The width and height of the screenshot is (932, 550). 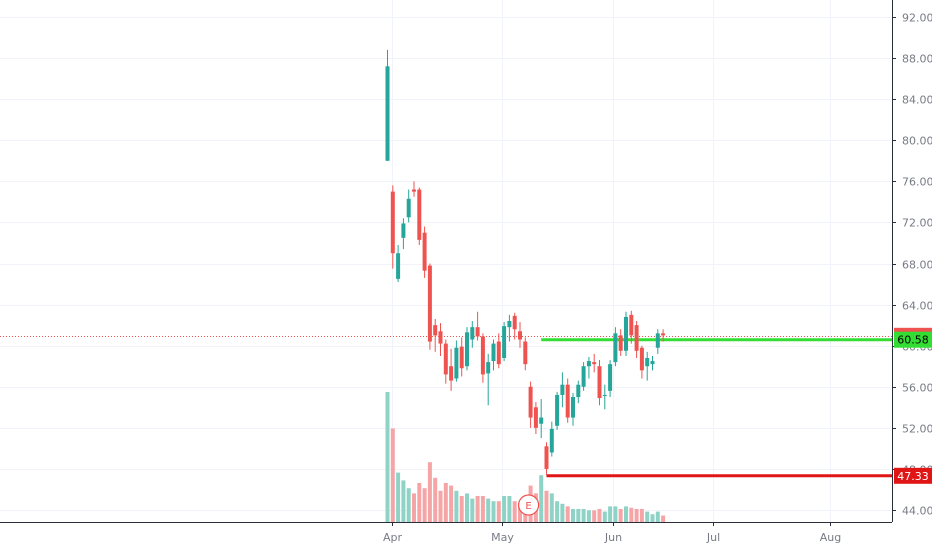 I want to click on level-label-badge, so click(x=913, y=475).